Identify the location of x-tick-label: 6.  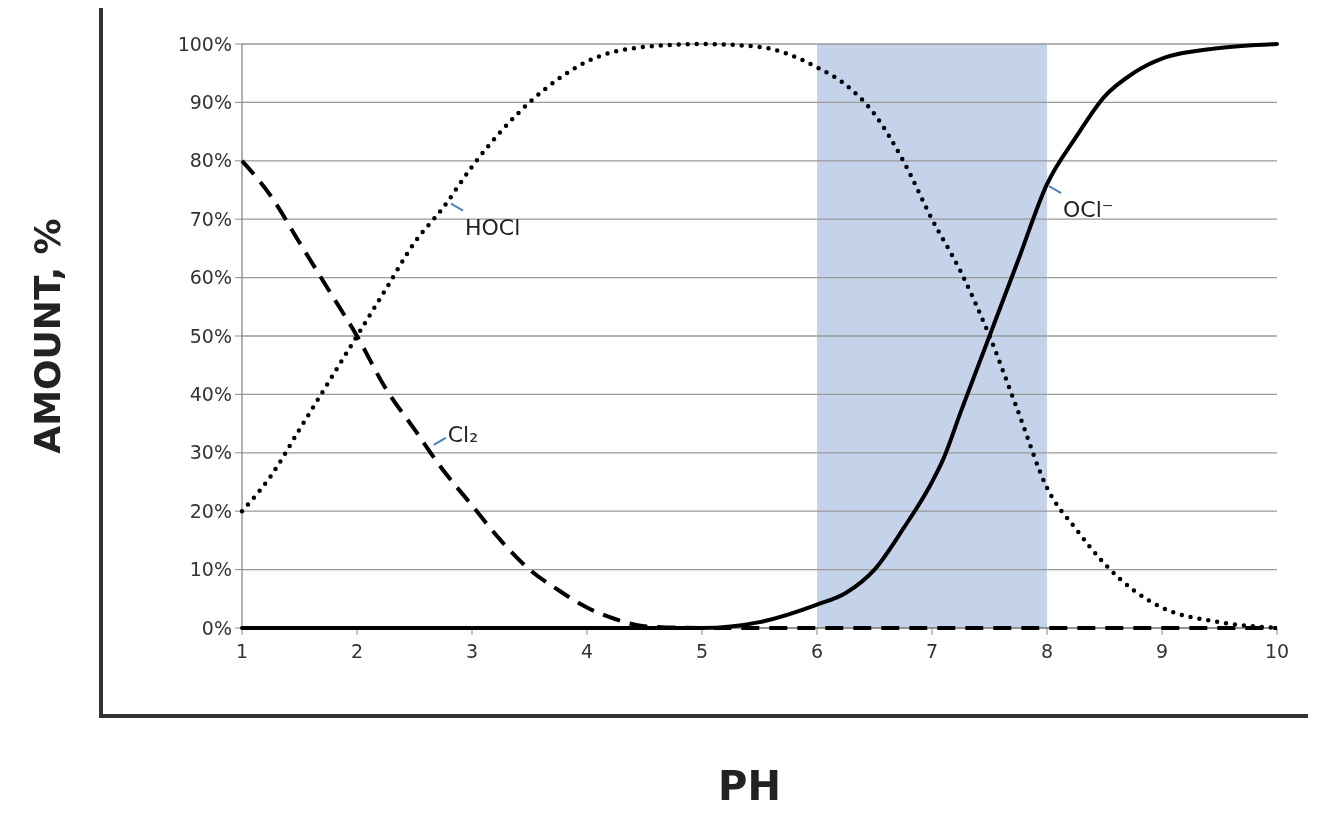
(817, 651).